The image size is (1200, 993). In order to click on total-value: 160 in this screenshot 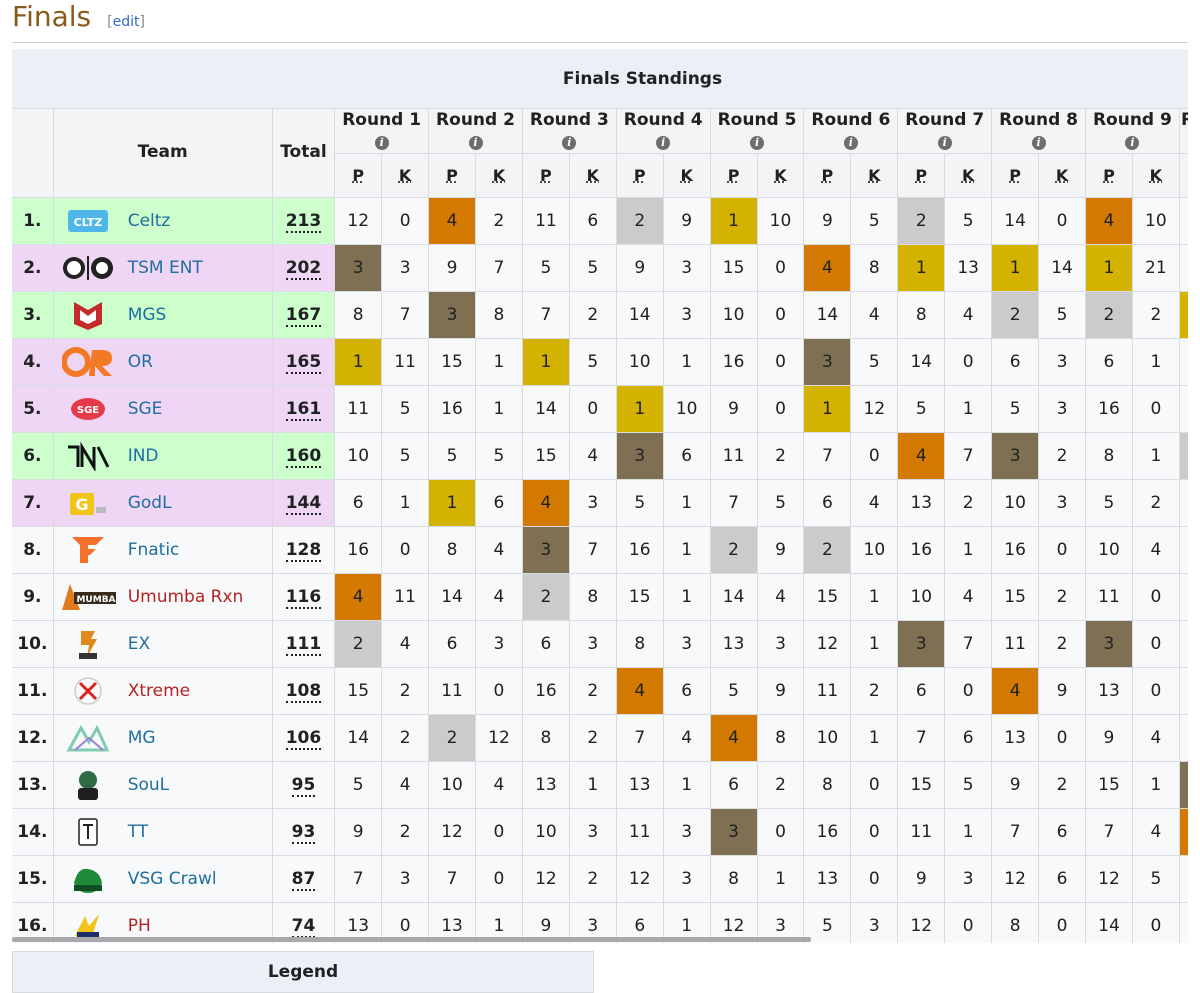, I will do `click(303, 457)`.